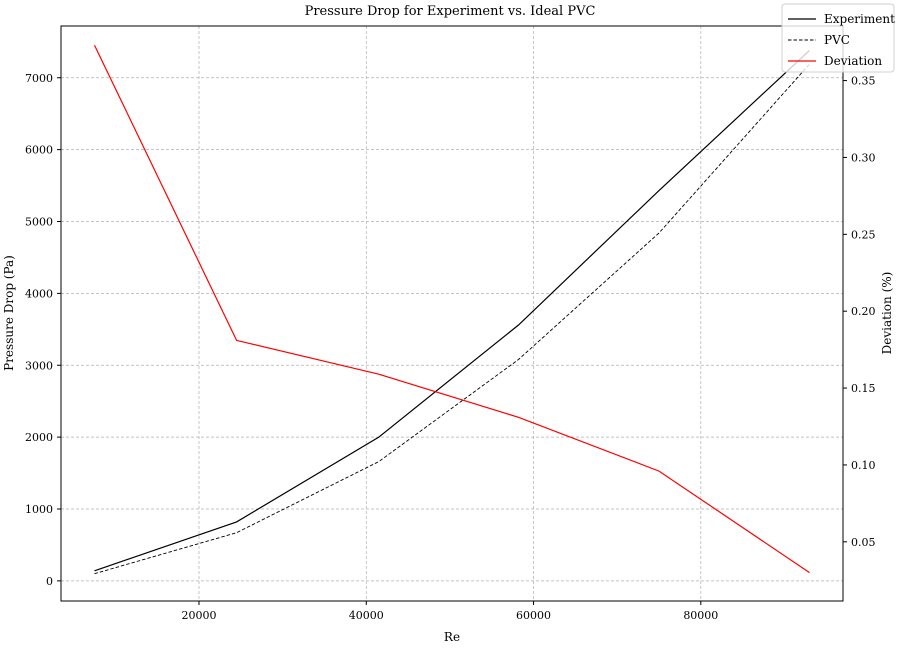  Describe the element at coordinates (700, 615) in the screenshot. I see `x-tick-label: 80000` at that location.